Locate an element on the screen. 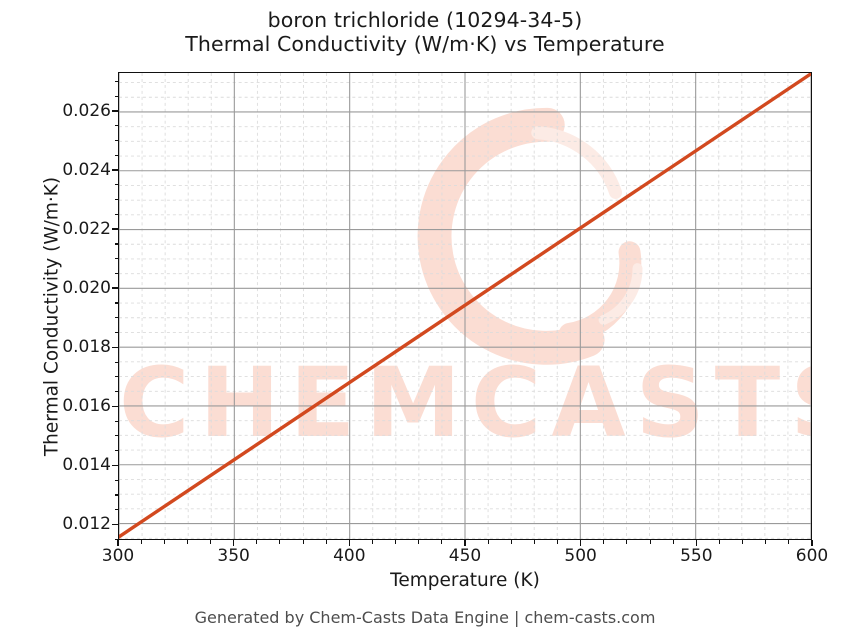 The height and width of the screenshot is (644, 850). y-tick-label: 0.018 is located at coordinates (86, 347).